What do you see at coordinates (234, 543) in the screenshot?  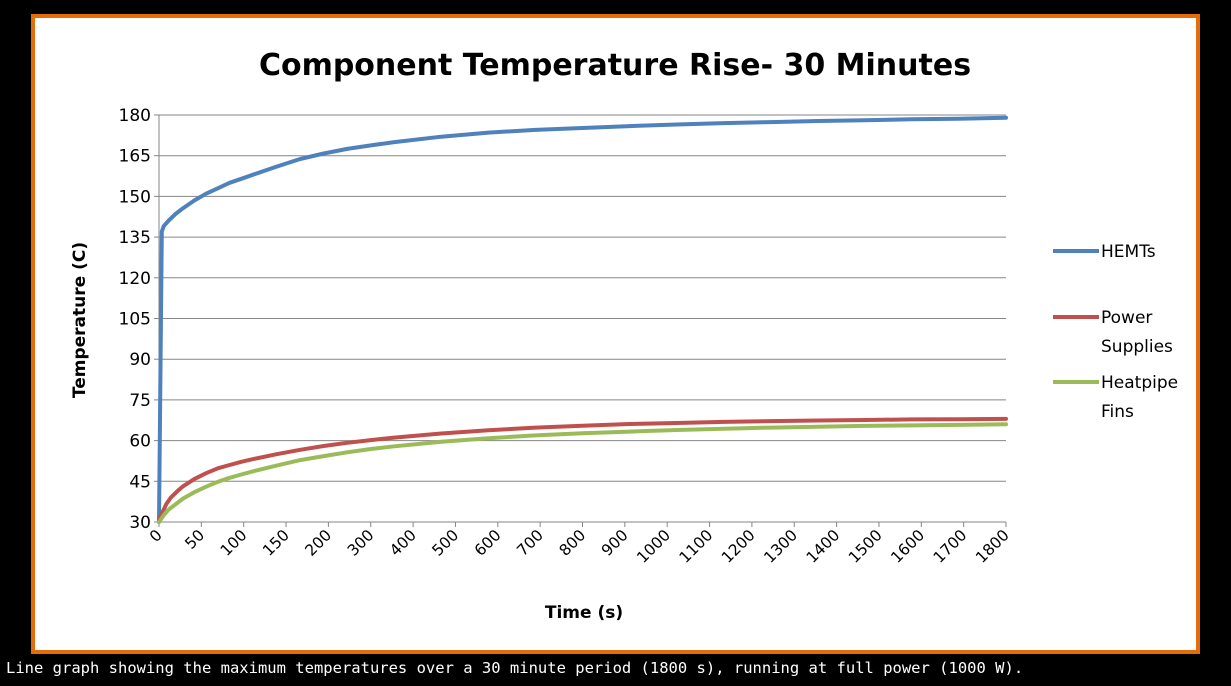 I see `x-tick-label: 100` at bounding box center [234, 543].